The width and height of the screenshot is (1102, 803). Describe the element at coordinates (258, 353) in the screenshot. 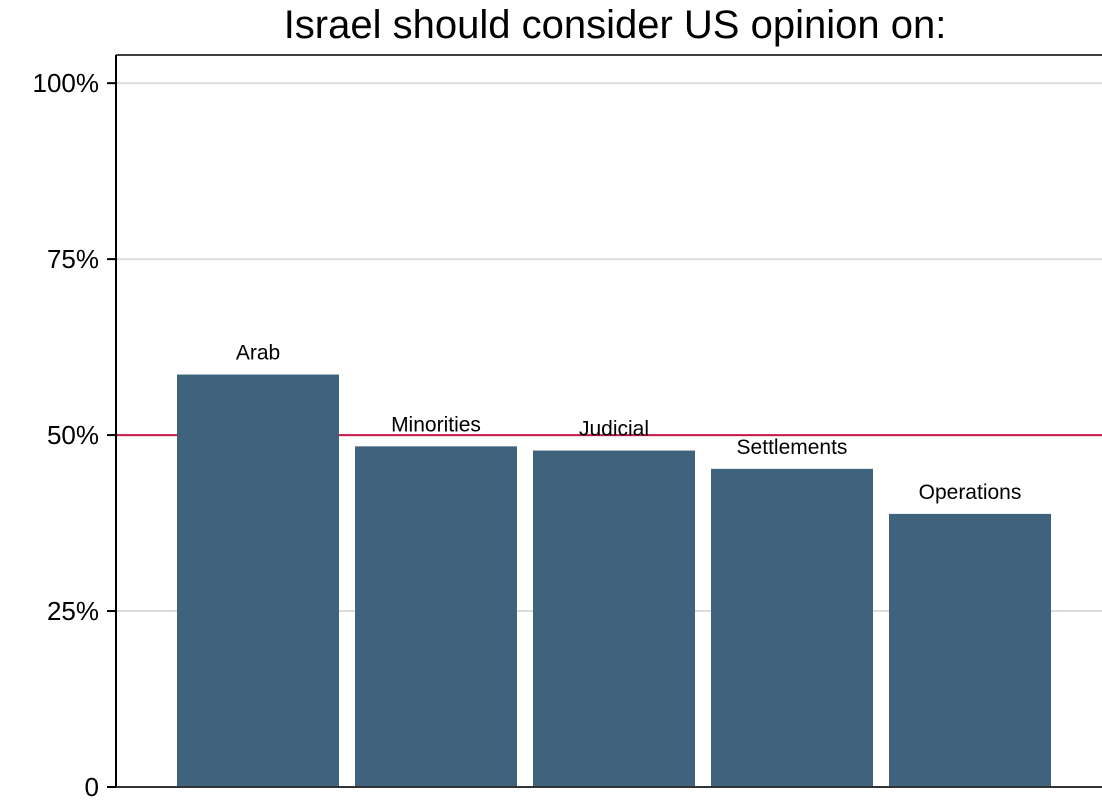

I see `bar-label-arab: Arab` at that location.